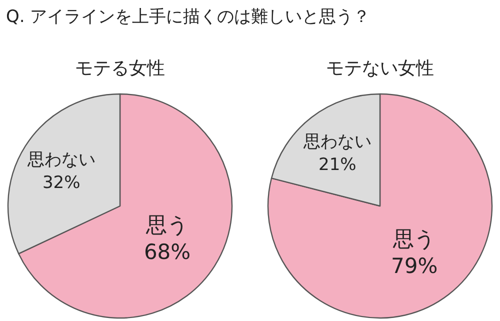  I want to click on text: Q. アイラインを上手に描くのは難しいと思う？, so click(188, 17).